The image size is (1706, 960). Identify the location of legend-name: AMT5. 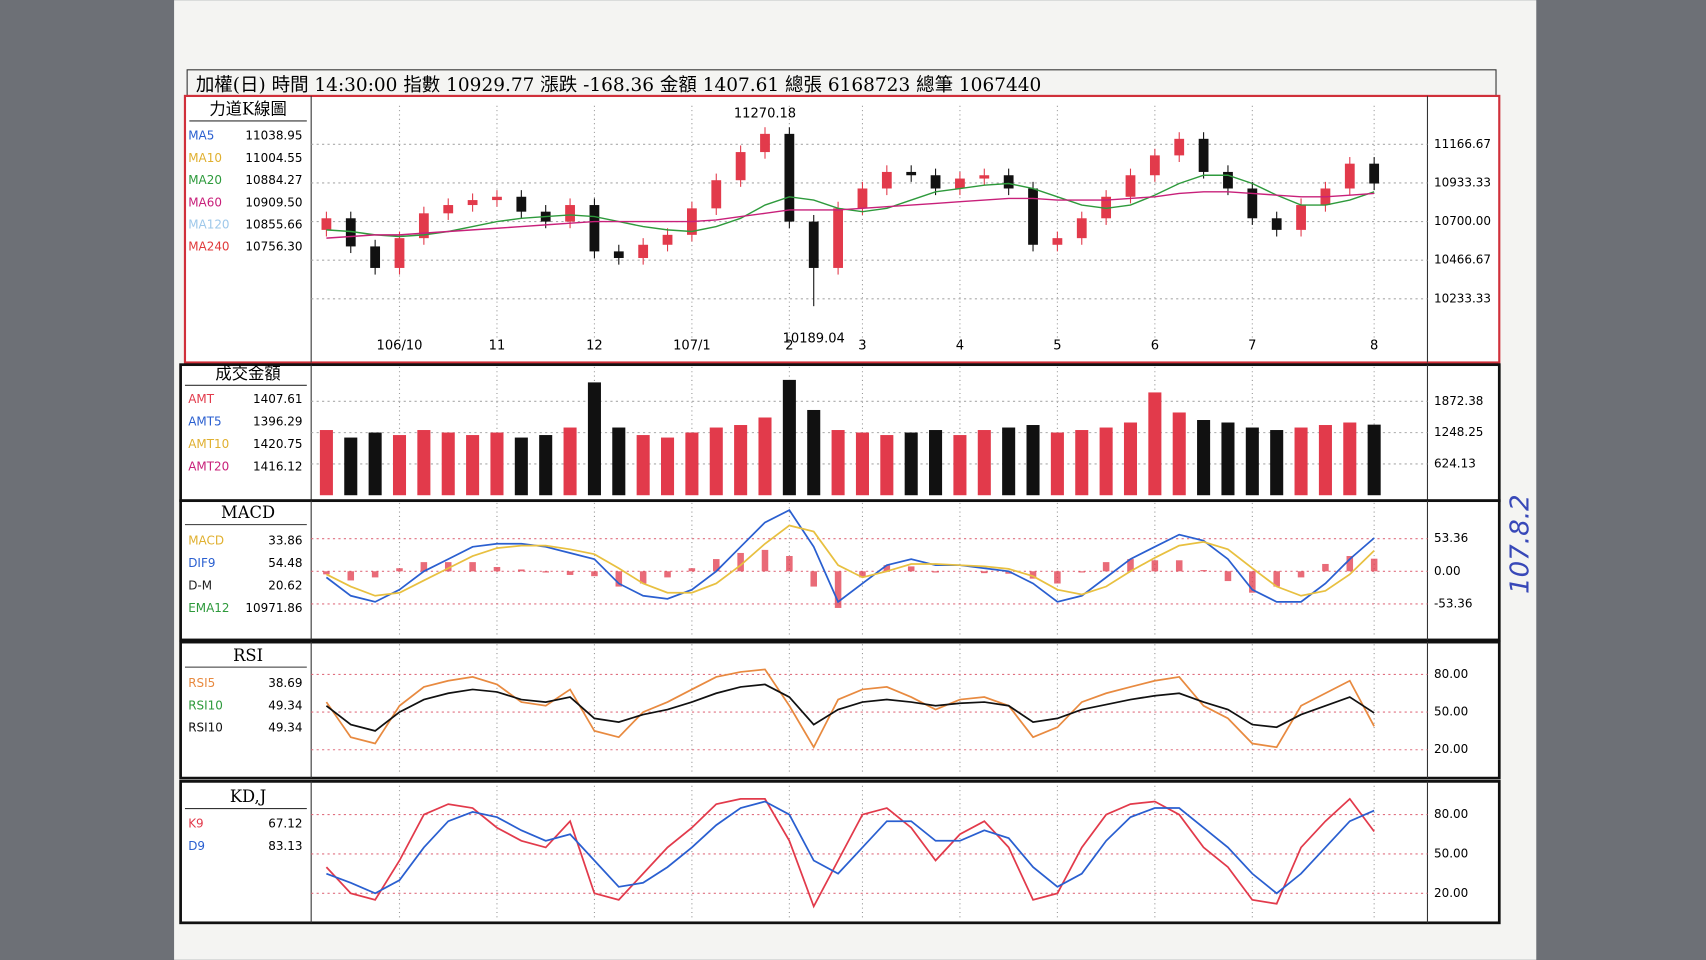
(204, 422).